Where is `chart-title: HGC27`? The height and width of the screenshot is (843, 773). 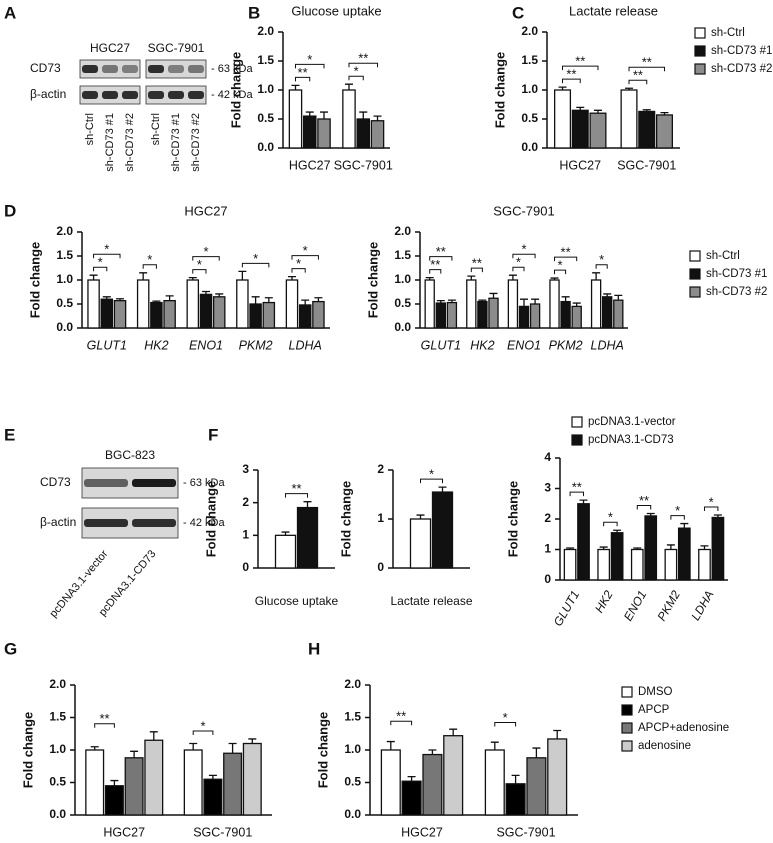 chart-title: HGC27 is located at coordinates (205, 210).